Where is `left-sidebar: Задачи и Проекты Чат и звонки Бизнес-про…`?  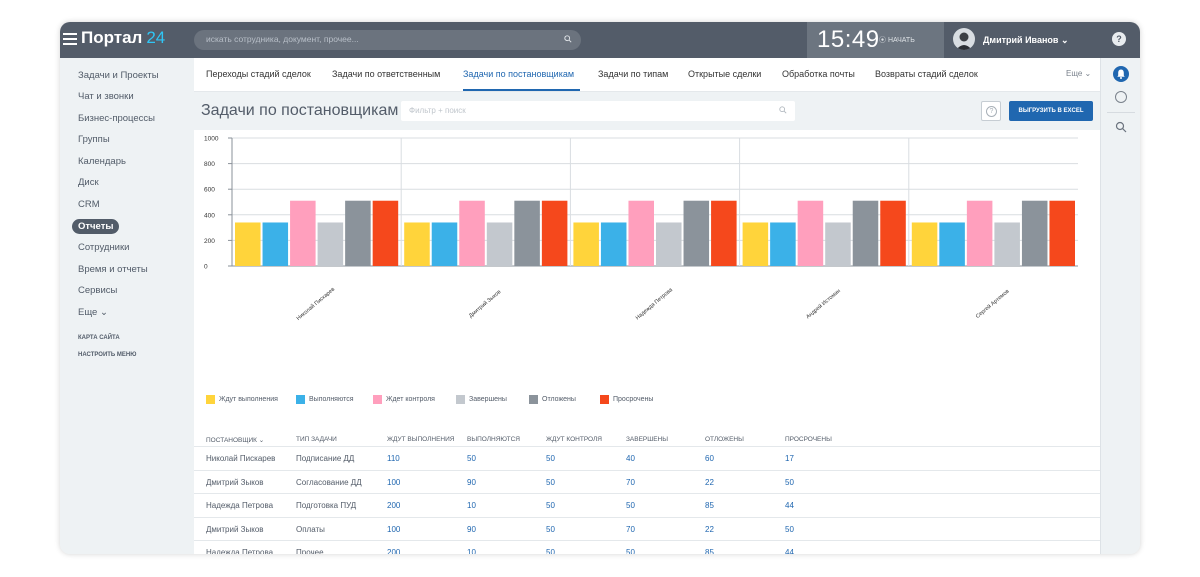
left-sidebar: Задачи и Проекты Чат и звонки Бизнес-про… is located at coordinates (127, 306).